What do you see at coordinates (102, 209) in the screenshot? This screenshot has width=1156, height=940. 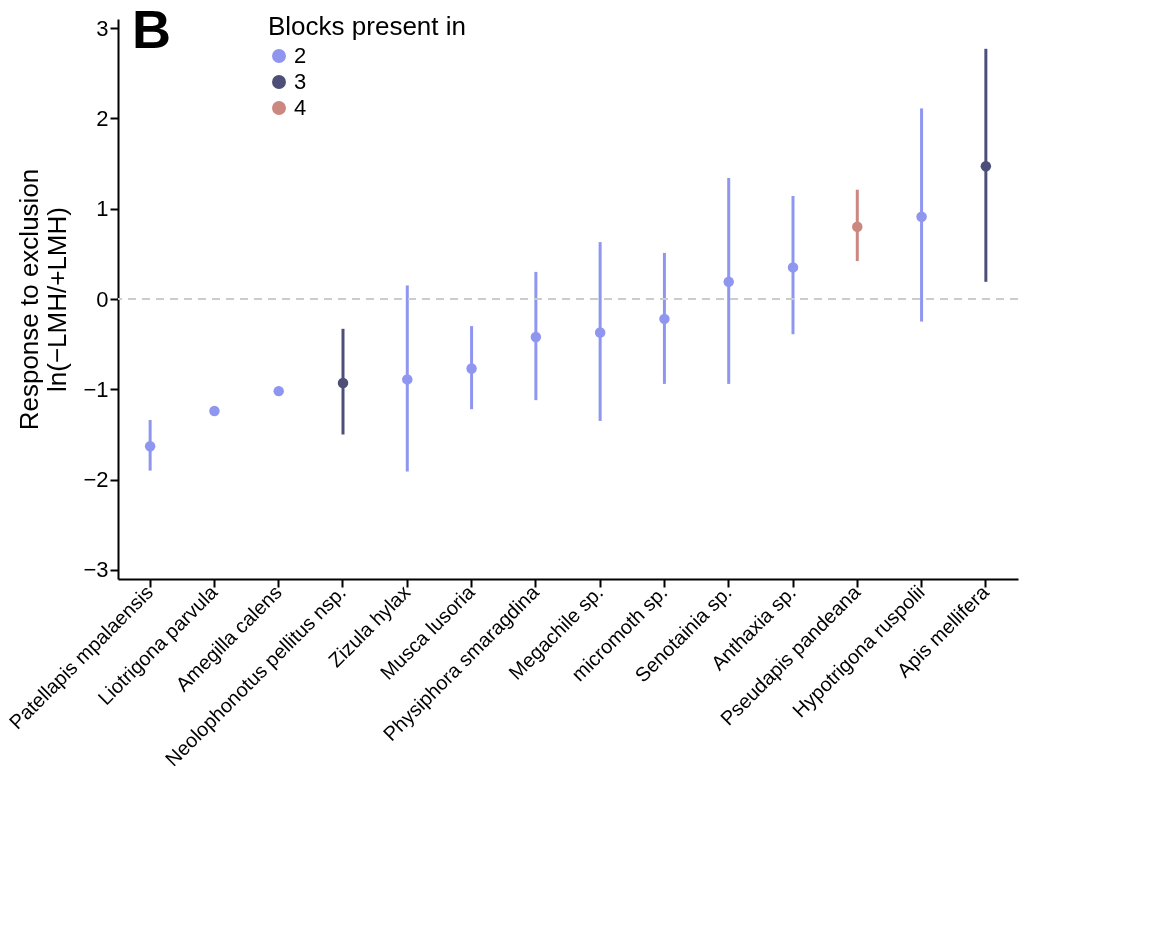 I see `y-tick-label: 1` at bounding box center [102, 209].